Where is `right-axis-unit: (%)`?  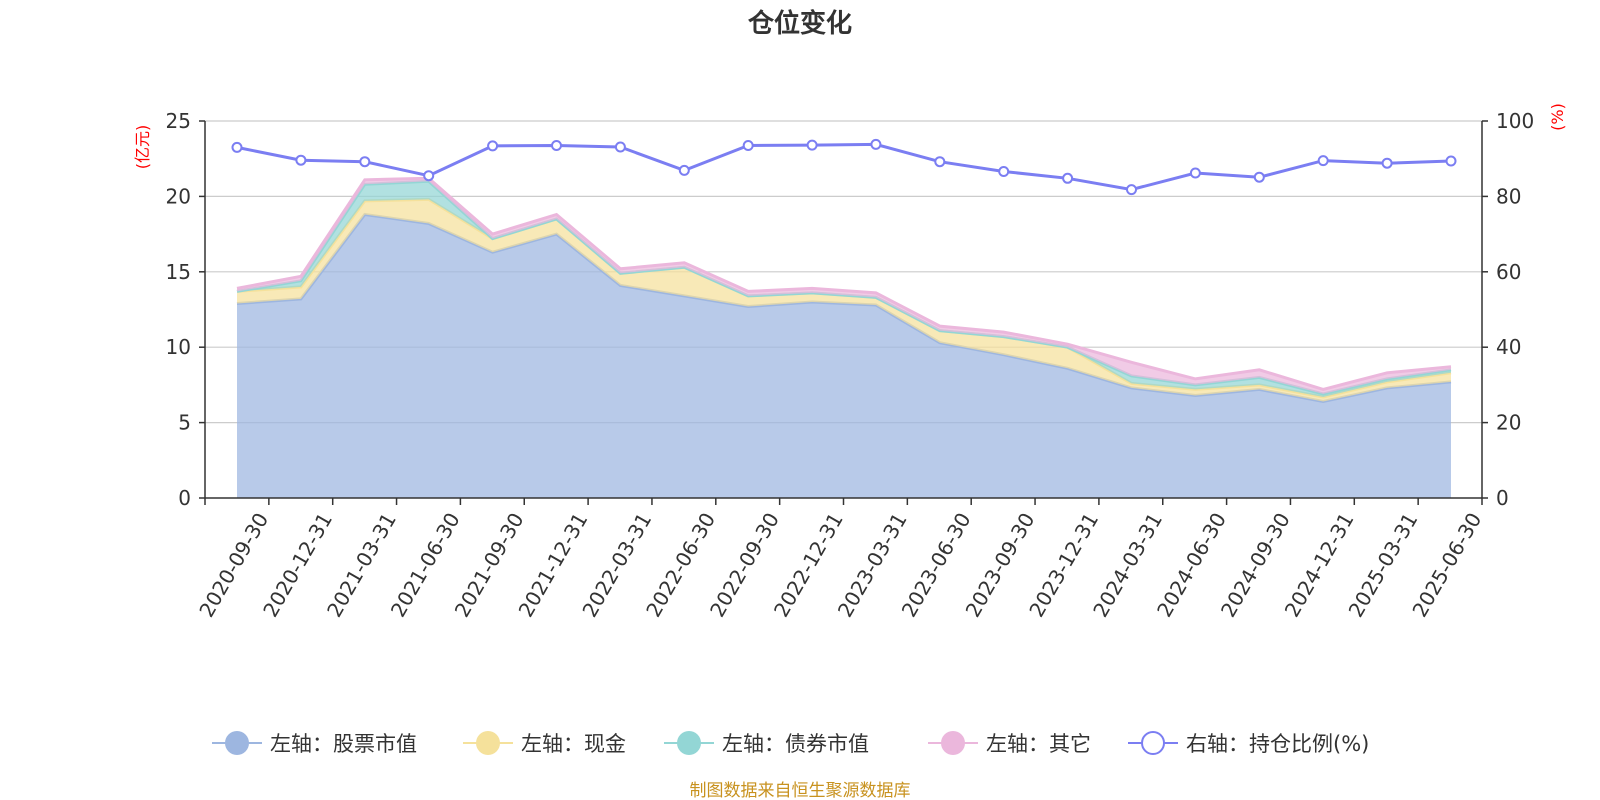 right-axis-unit: (%) is located at coordinates (1557, 117).